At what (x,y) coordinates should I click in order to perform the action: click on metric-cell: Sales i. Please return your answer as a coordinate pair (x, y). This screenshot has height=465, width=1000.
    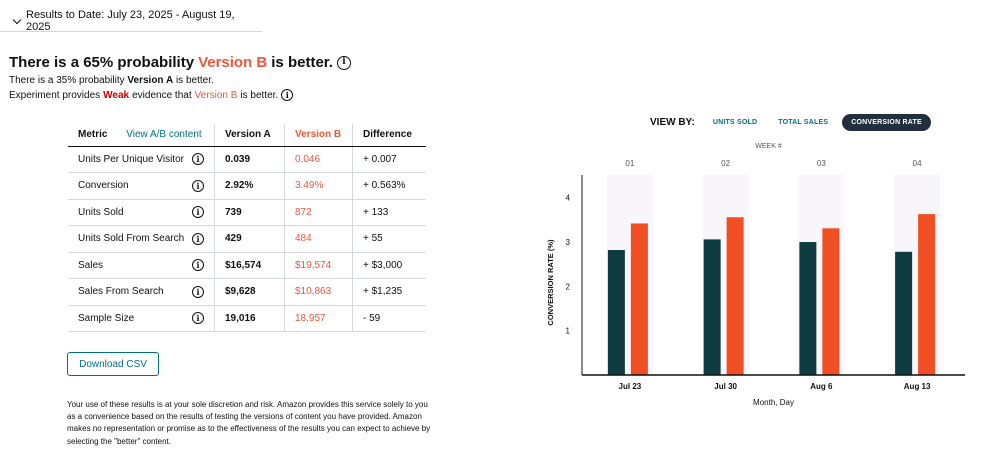
    Looking at the image, I should click on (141, 265).